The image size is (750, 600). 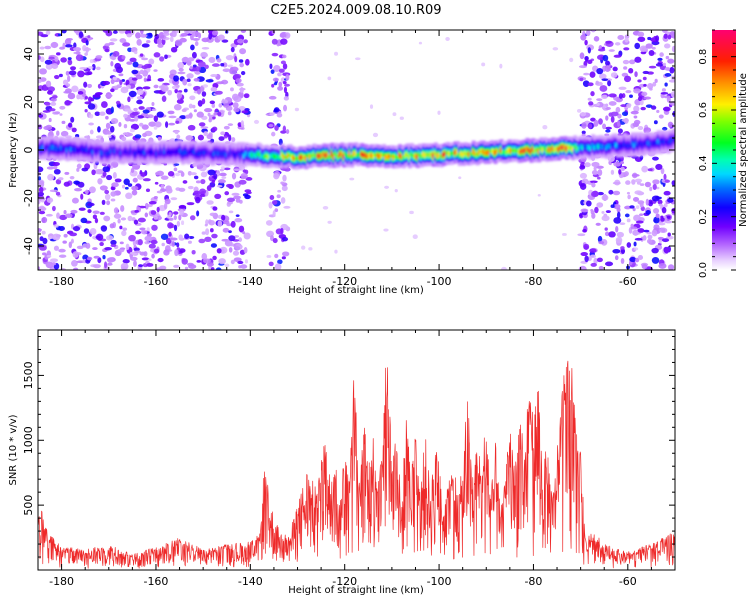 I want to click on colorbar-gradient, so click(x=724, y=150).